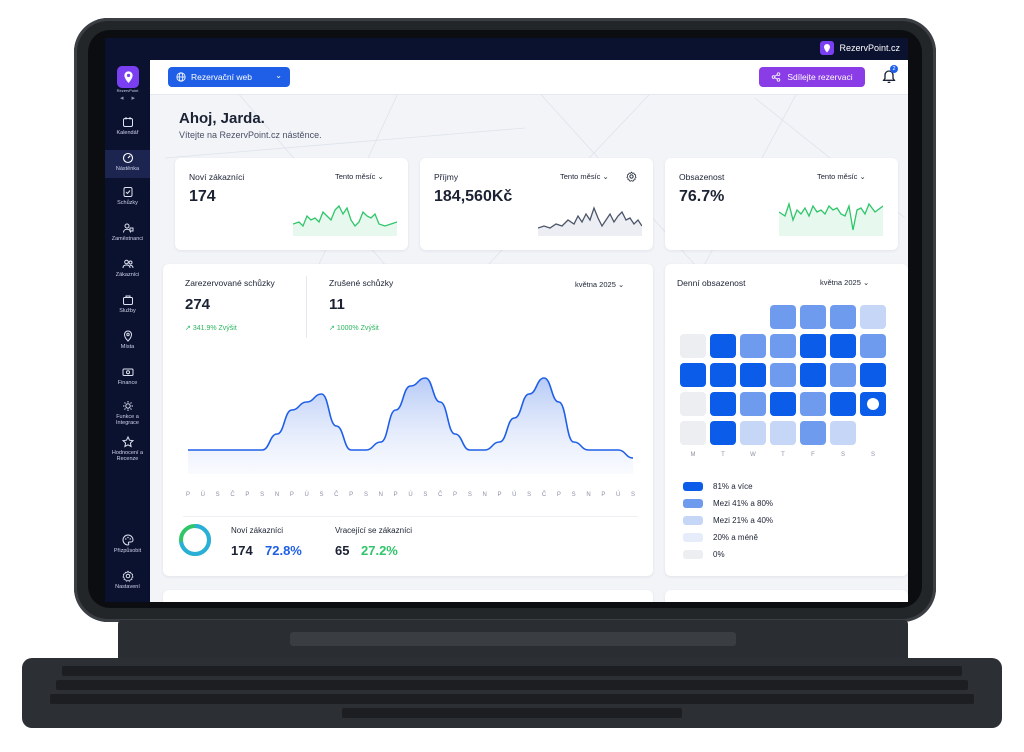  What do you see at coordinates (127, 442) in the screenshot?
I see `star-icon` at bounding box center [127, 442].